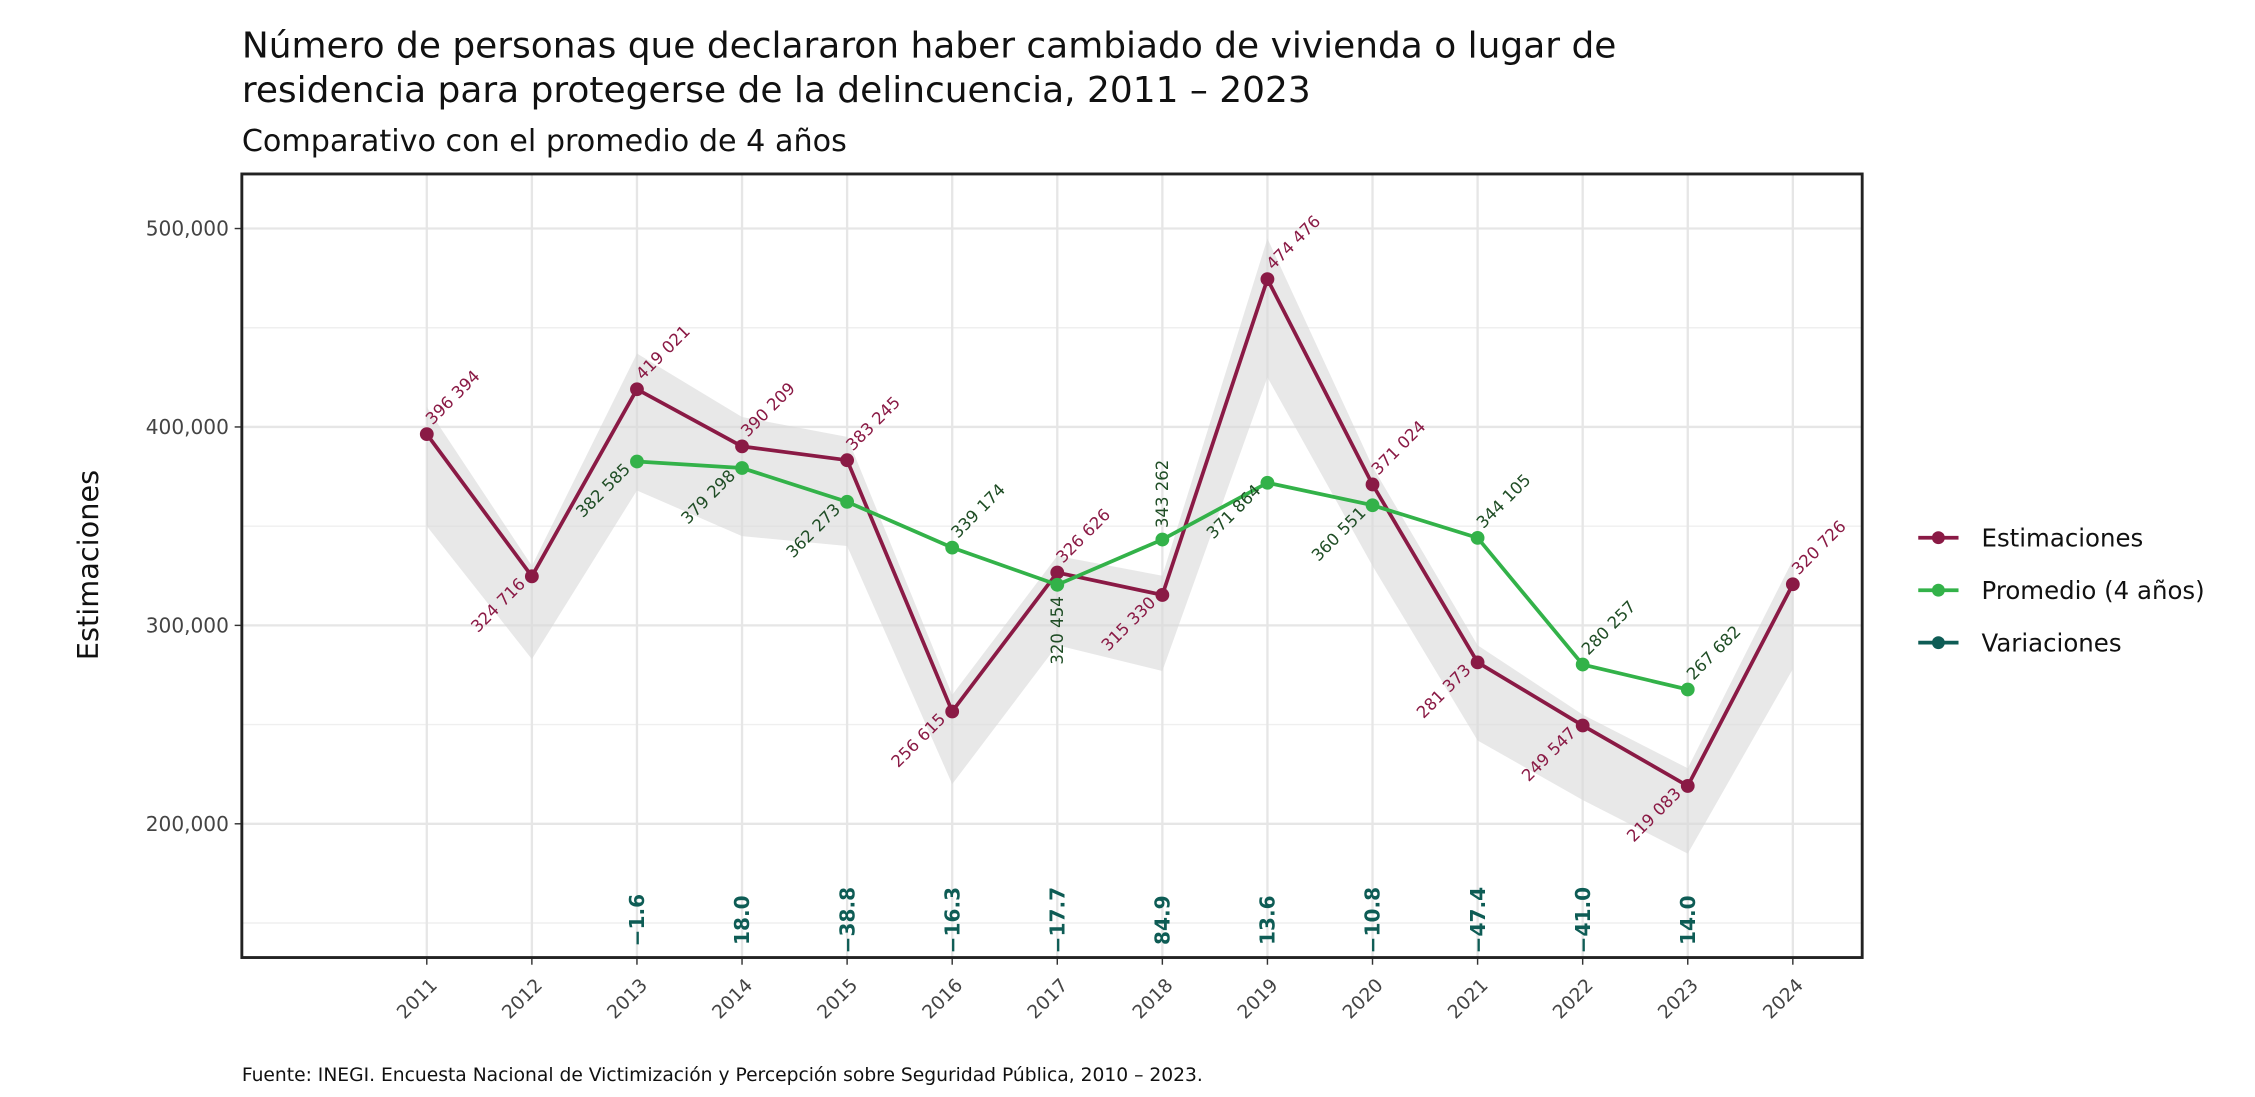 The image size is (2255, 1097). What do you see at coordinates (742, 920) in the screenshot?
I see `variation-label: 18.0` at bounding box center [742, 920].